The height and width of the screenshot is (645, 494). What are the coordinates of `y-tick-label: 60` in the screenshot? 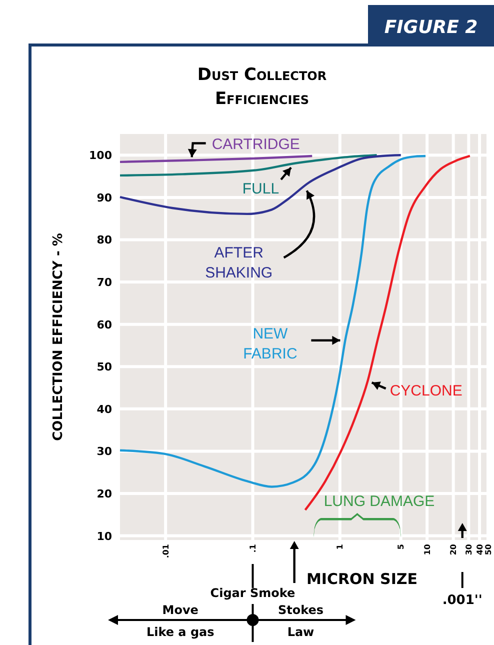 It's located at (104, 325).